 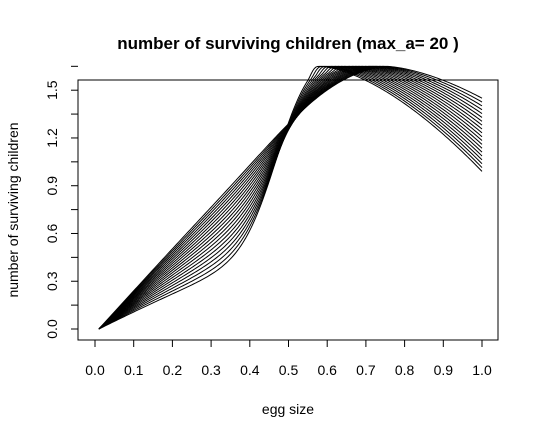 What do you see at coordinates (250, 370) in the screenshot?
I see `x-tick-label: 0.4` at bounding box center [250, 370].